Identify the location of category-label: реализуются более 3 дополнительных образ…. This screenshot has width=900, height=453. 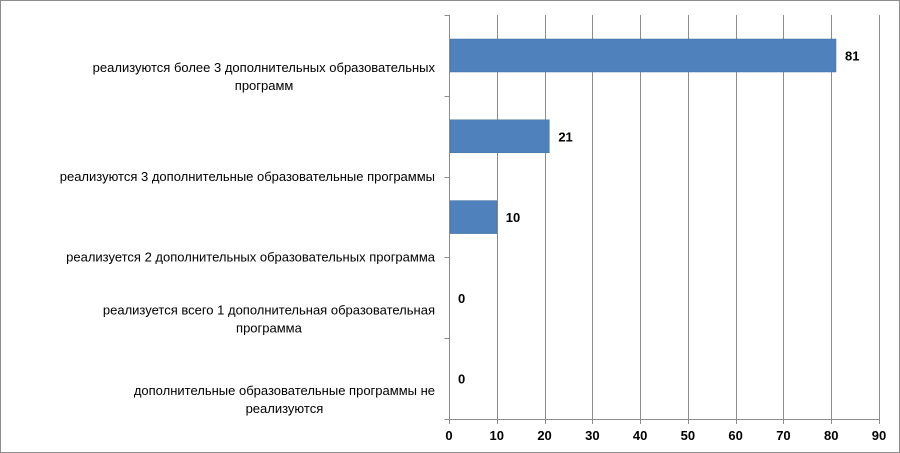
(264, 67).